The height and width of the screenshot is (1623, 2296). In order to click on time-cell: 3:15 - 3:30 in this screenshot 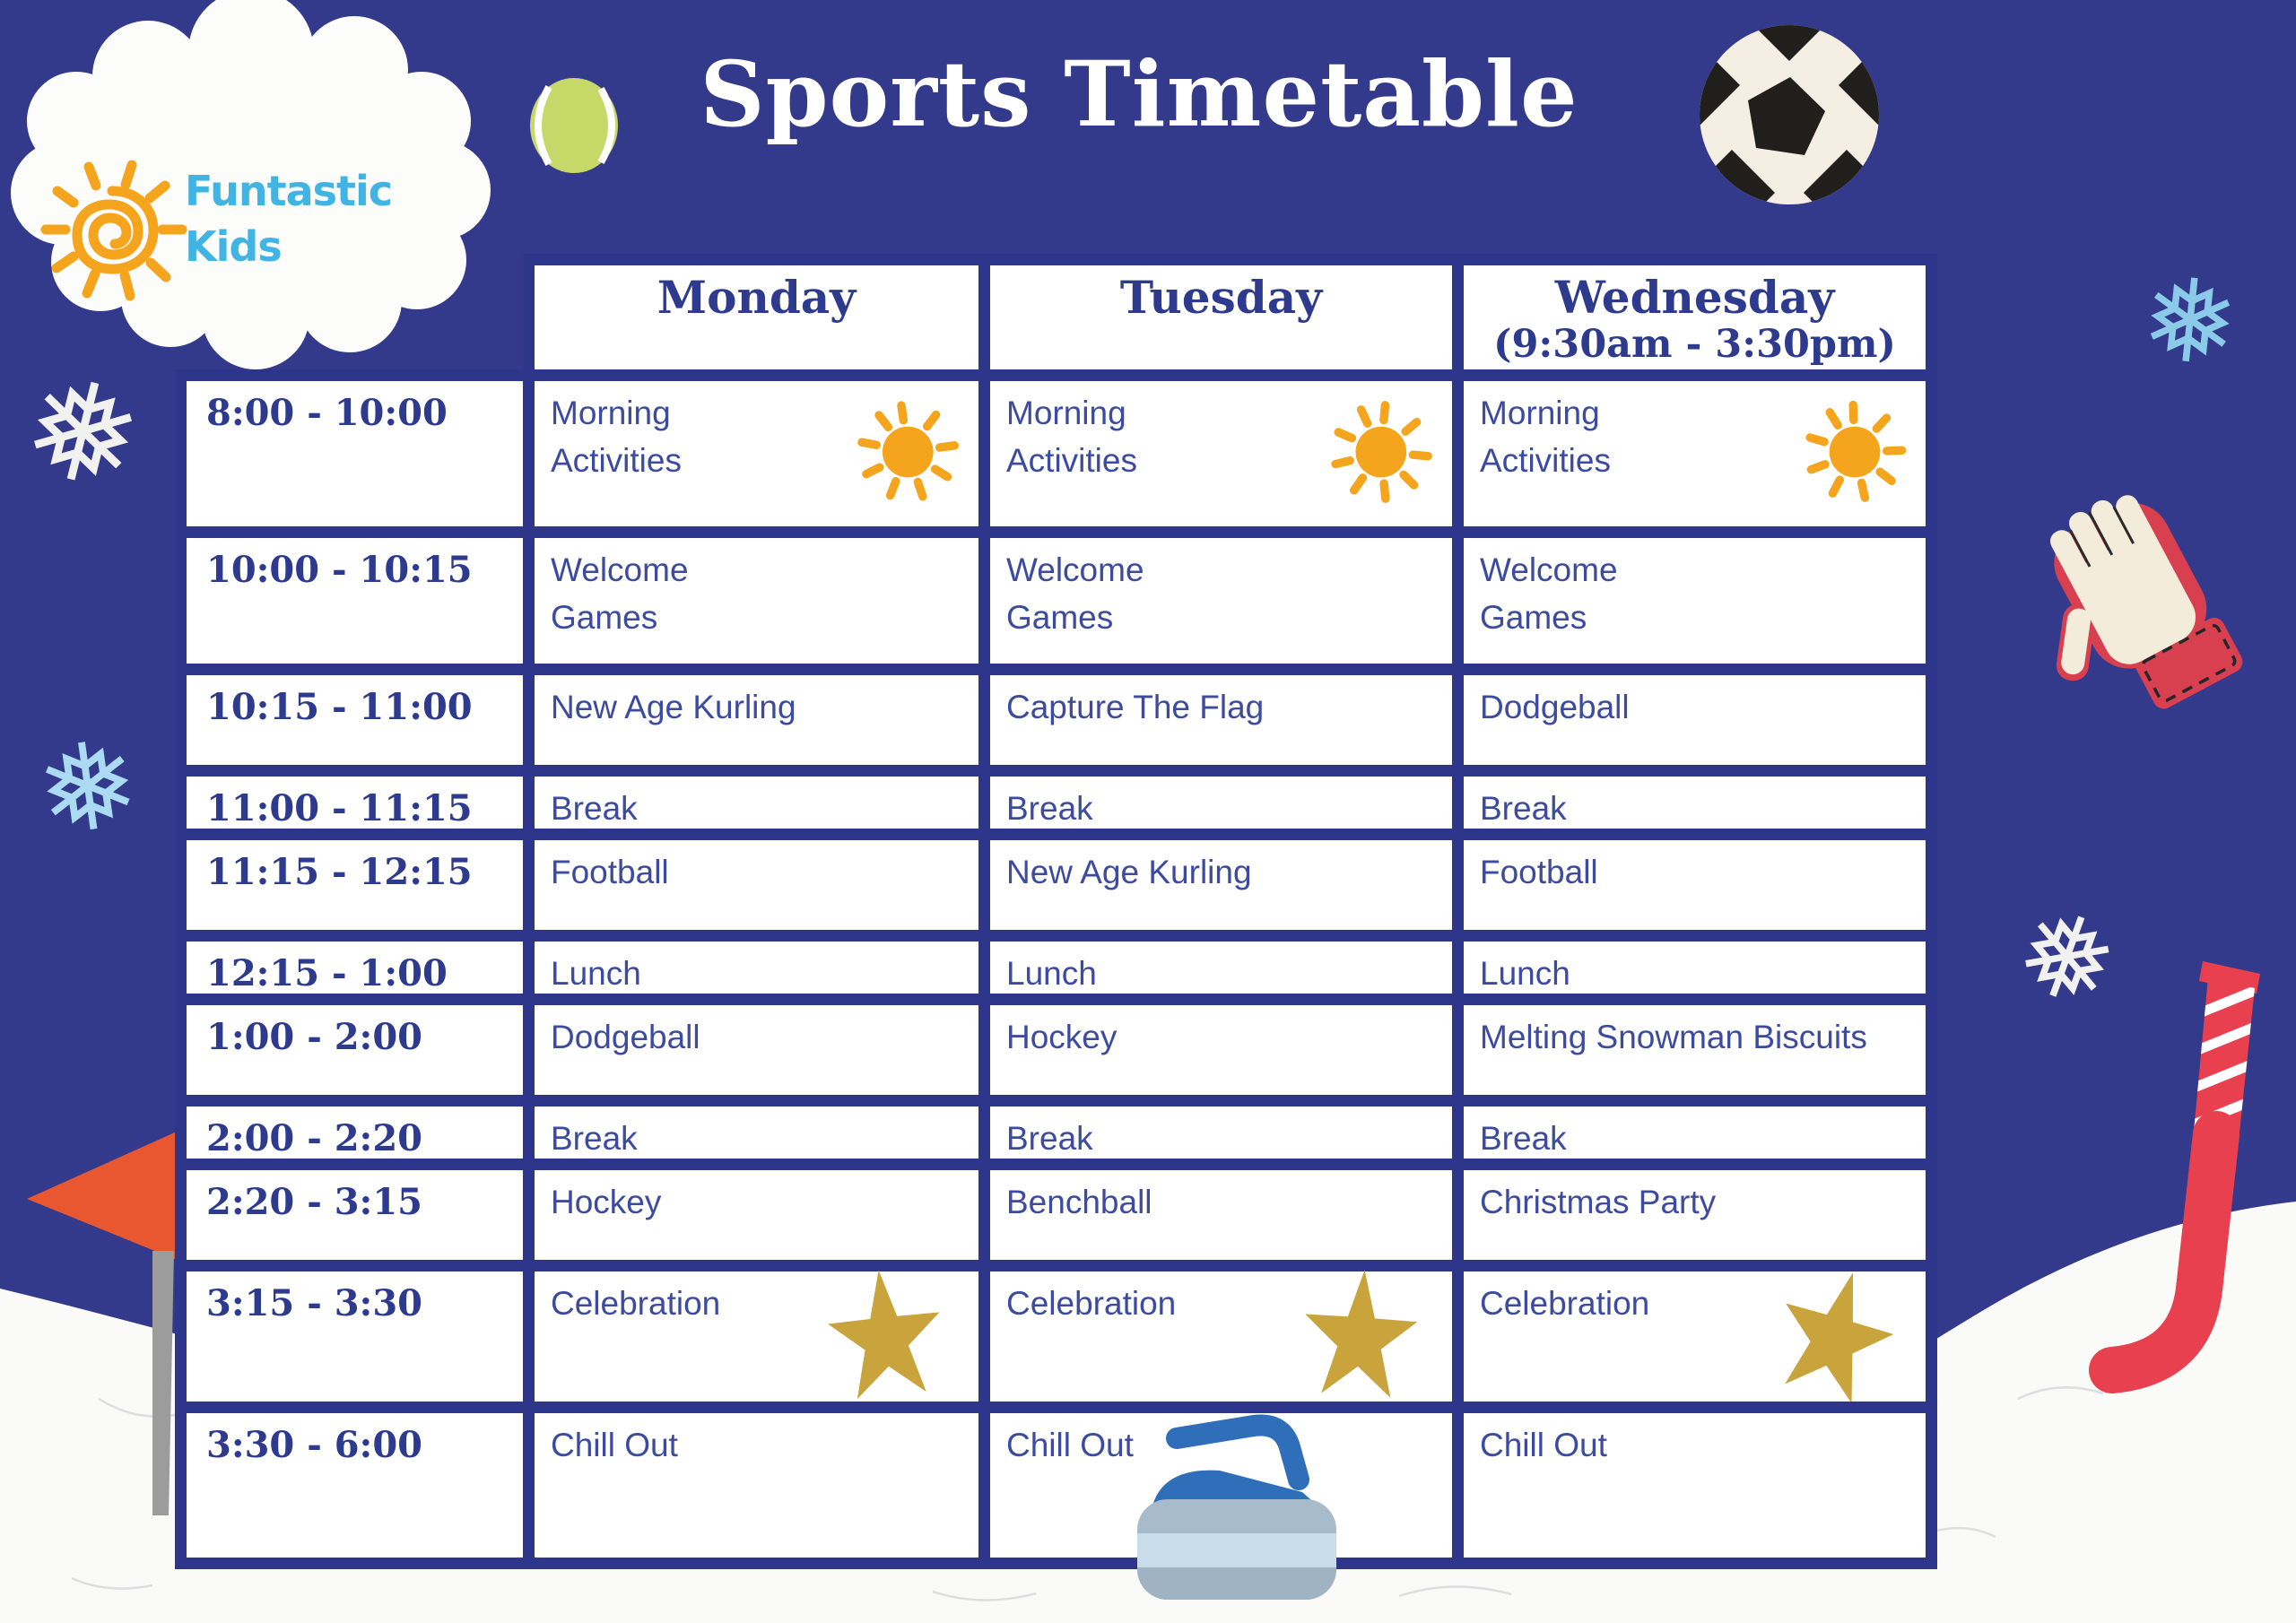, I will do `click(355, 1336)`.